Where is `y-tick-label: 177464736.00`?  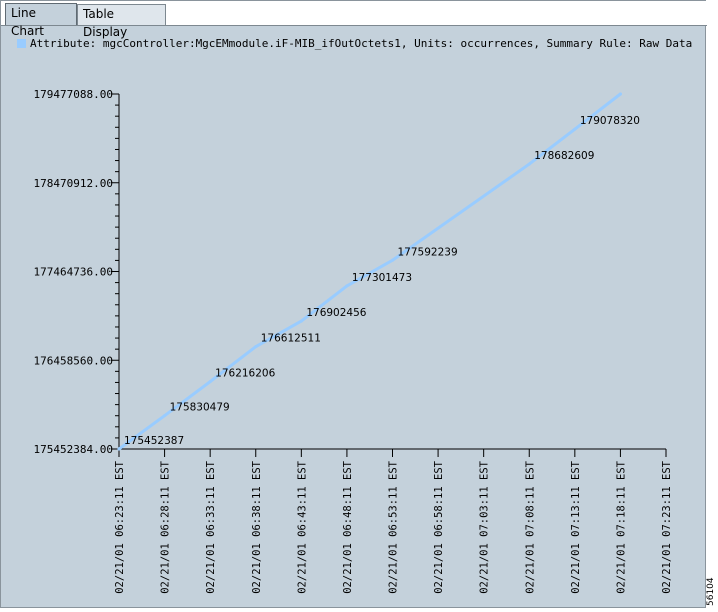
y-tick-label: 177464736.00 is located at coordinates (73, 272).